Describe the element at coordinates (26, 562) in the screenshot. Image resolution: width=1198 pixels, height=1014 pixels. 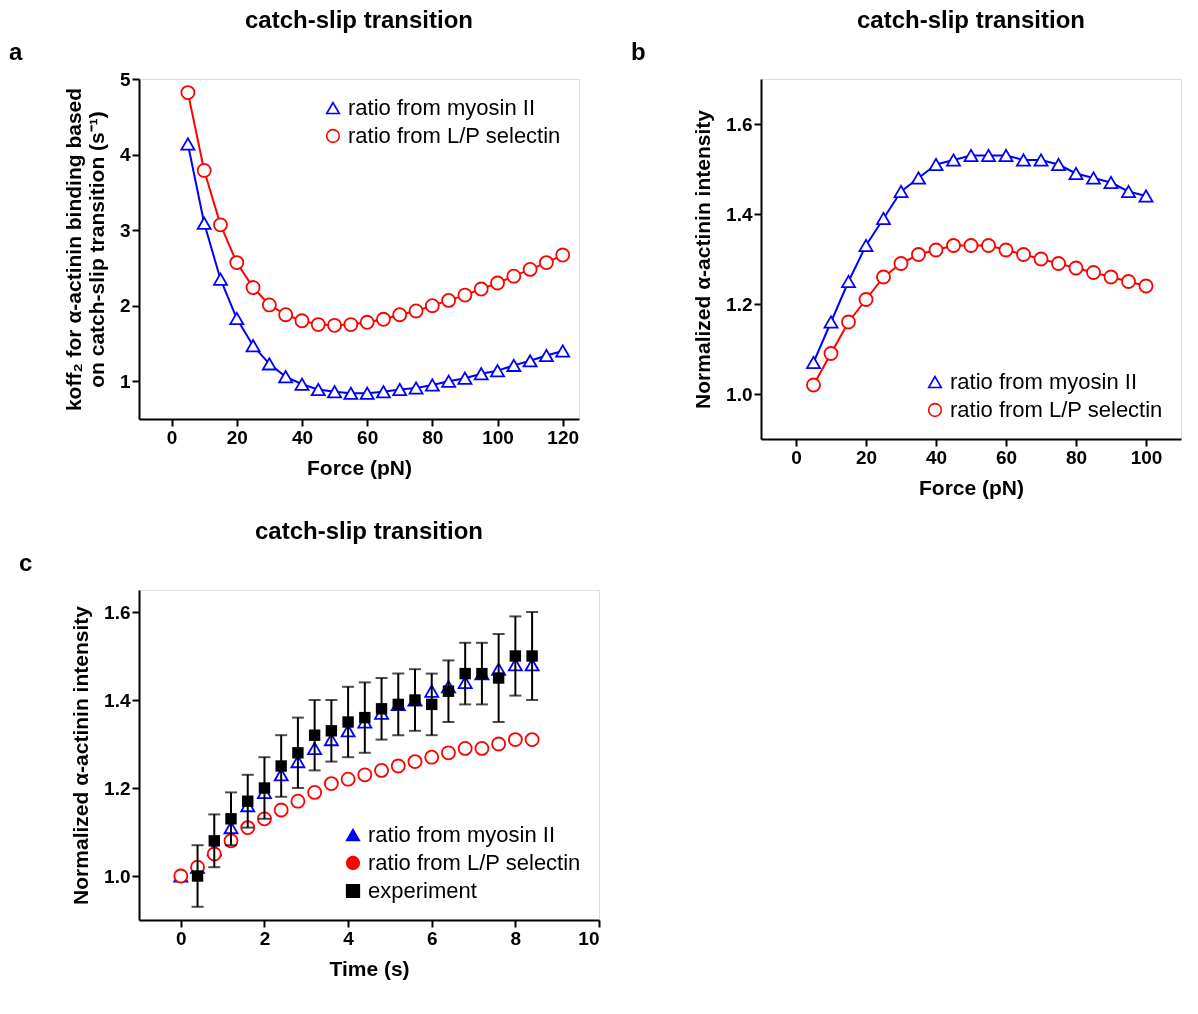
I see `text: c` at that location.